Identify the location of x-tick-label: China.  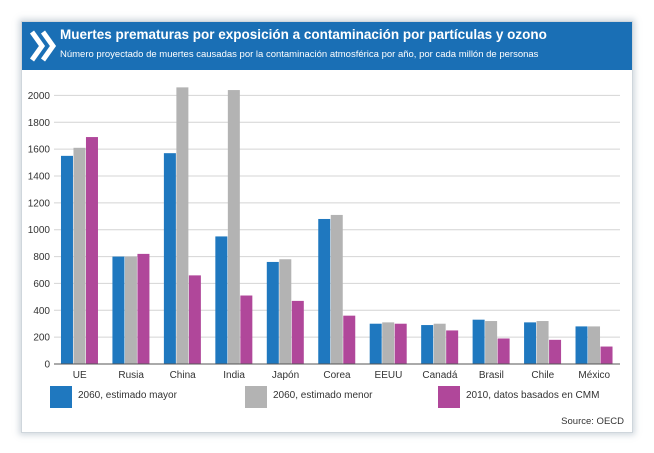
(183, 375).